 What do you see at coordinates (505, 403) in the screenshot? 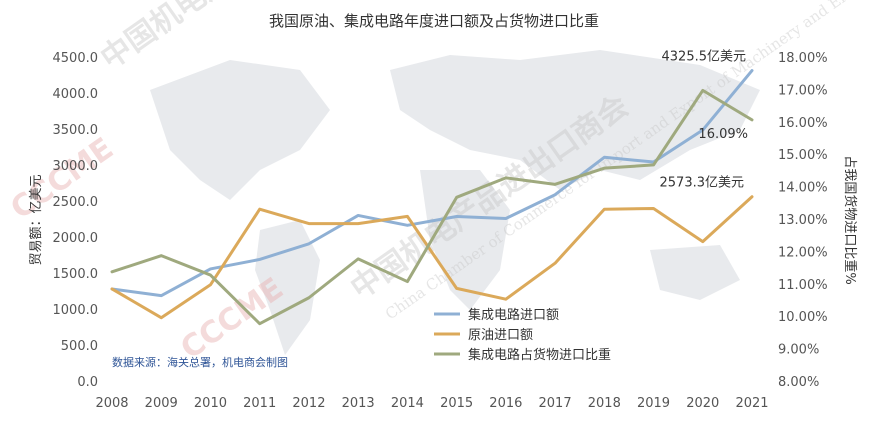
I see `x-tick-label: 2016` at bounding box center [505, 403].